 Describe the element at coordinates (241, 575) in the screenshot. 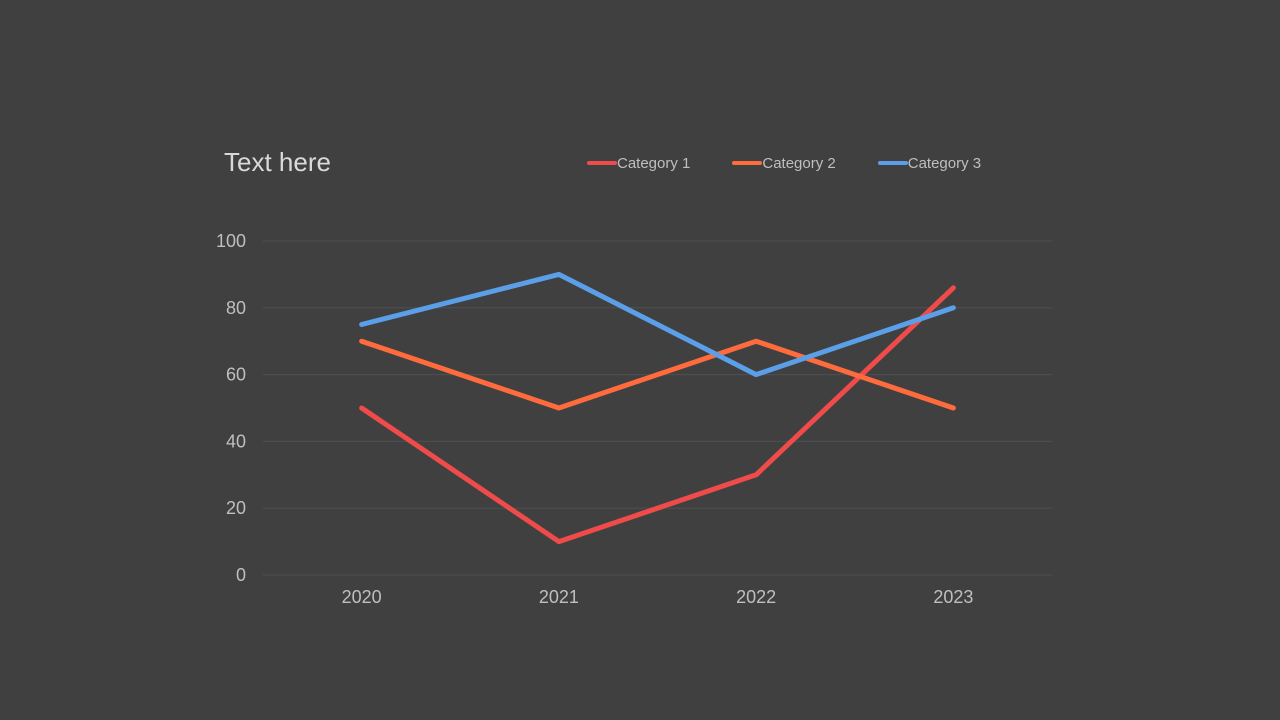

I see `y-tick-label-0: 0` at that location.